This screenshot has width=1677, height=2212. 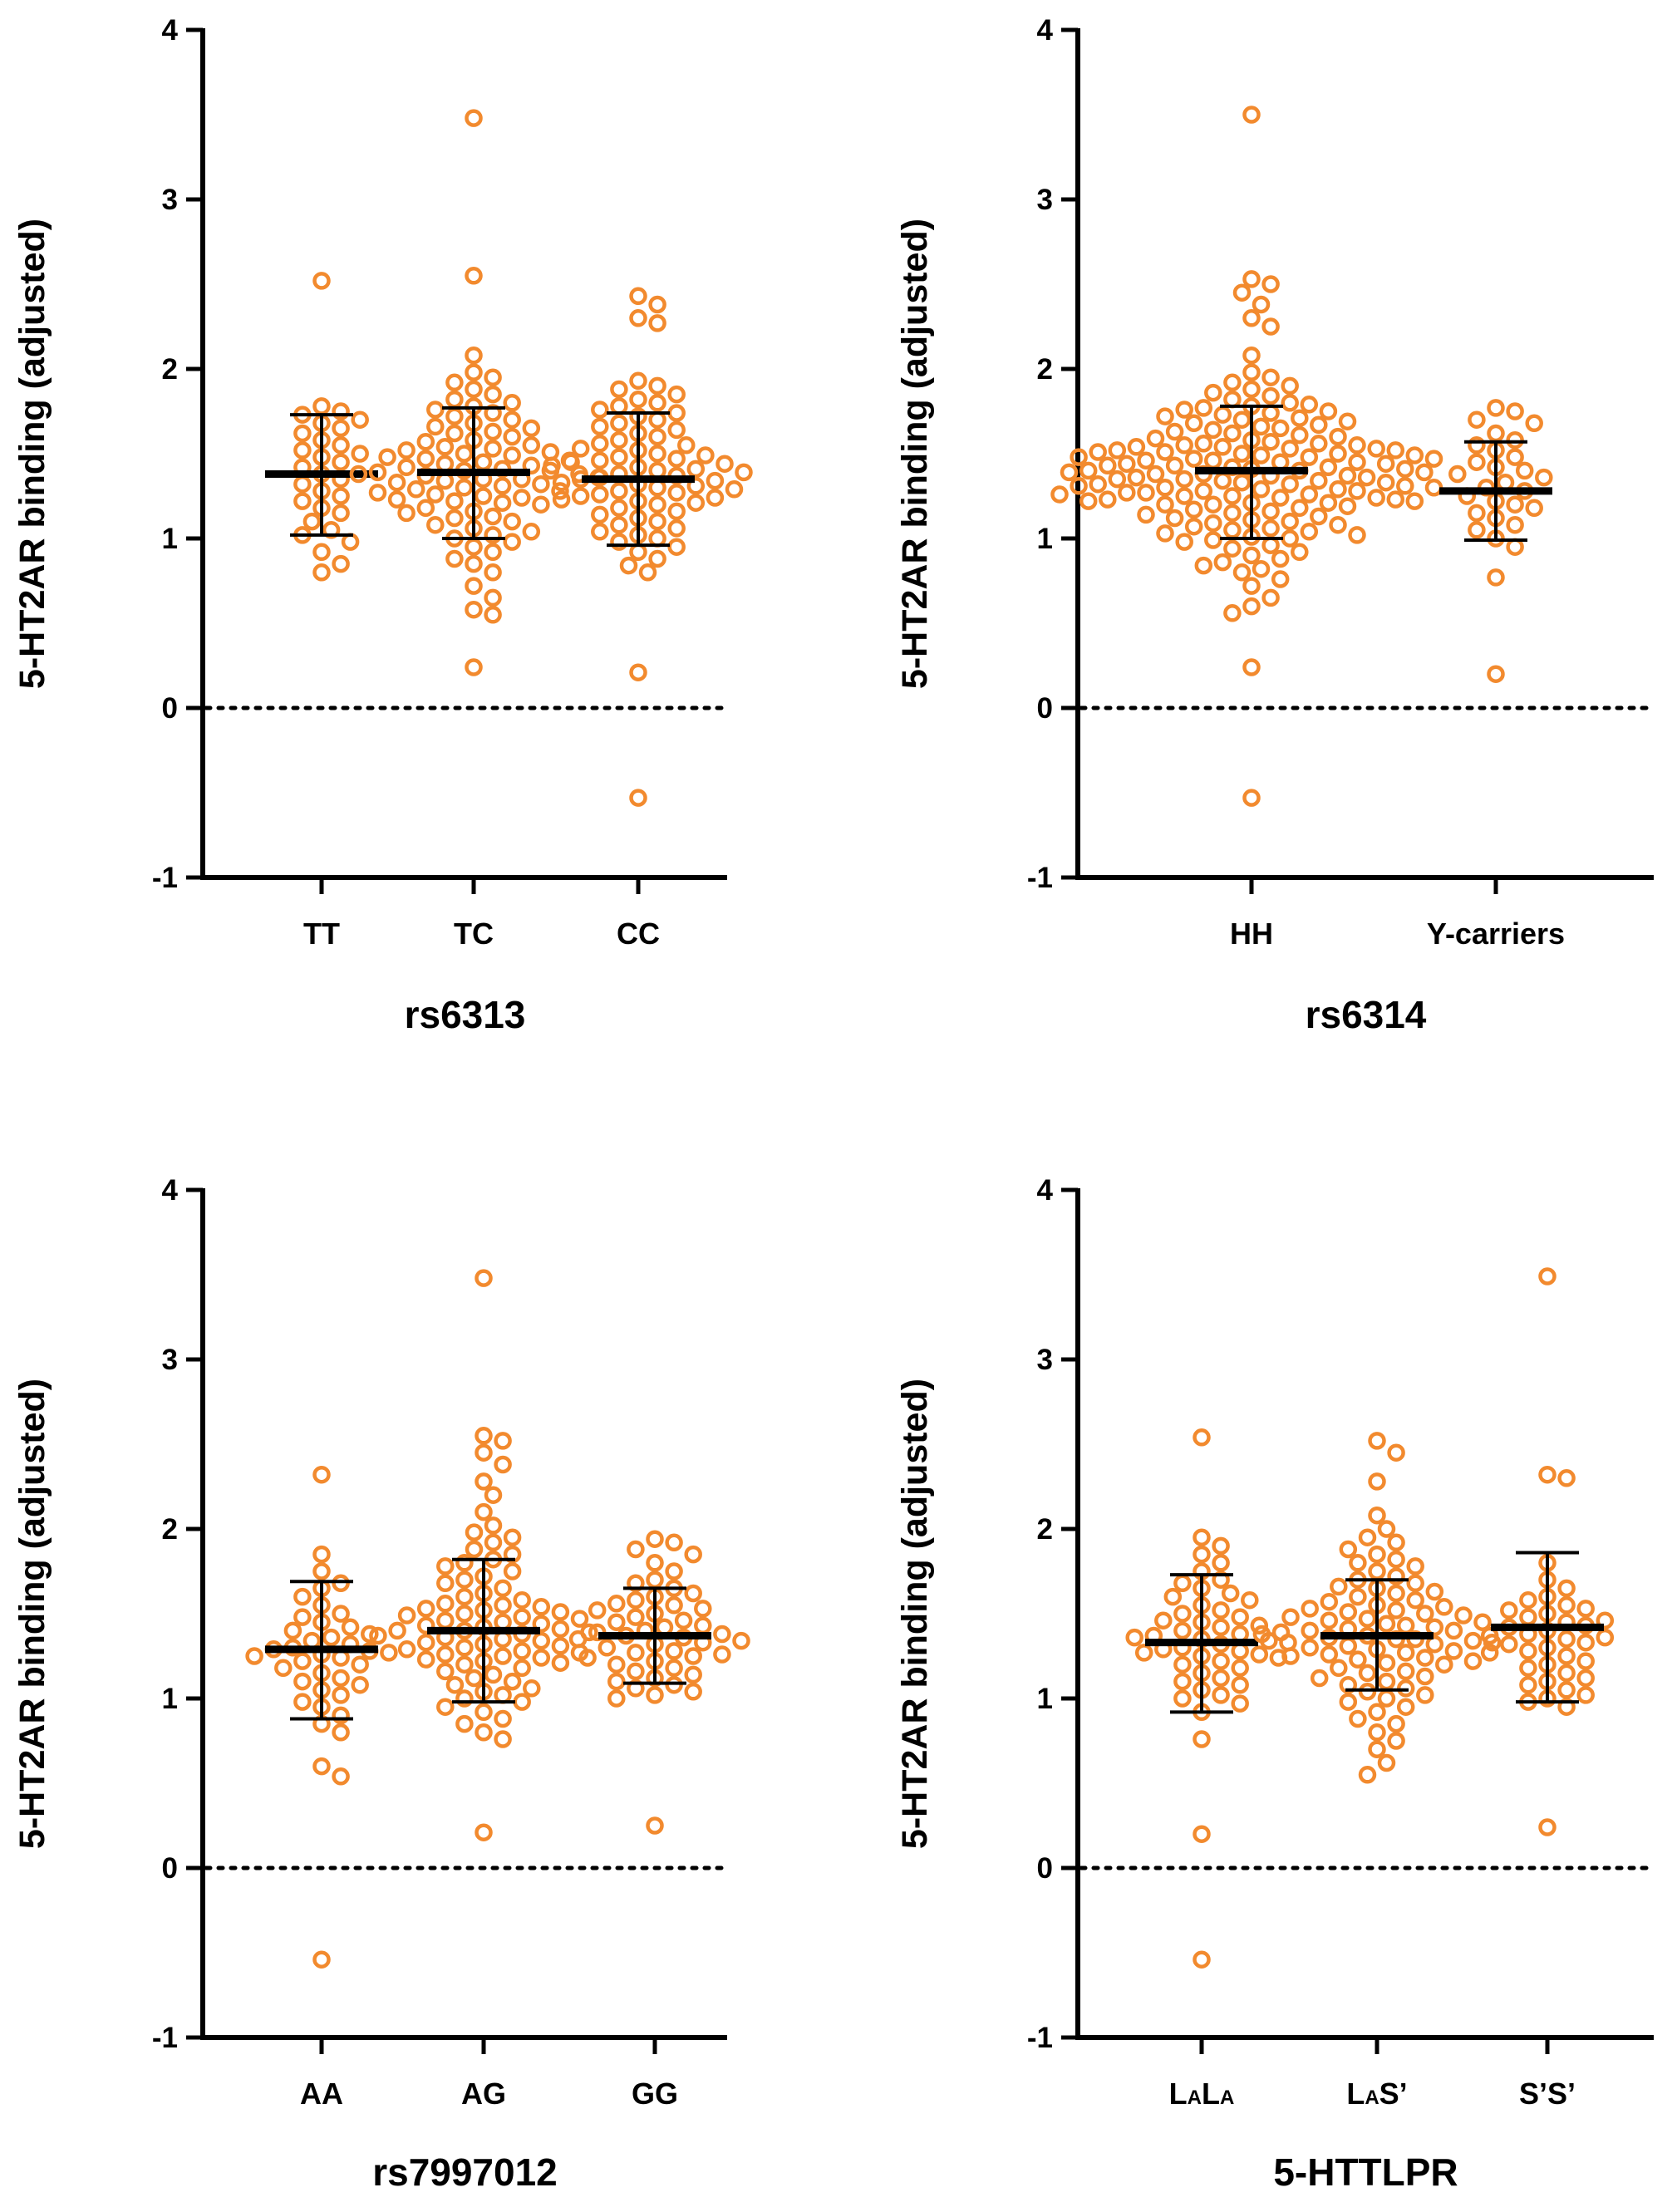 What do you see at coordinates (321, 934) in the screenshot?
I see `x-tick-label: TT` at bounding box center [321, 934].